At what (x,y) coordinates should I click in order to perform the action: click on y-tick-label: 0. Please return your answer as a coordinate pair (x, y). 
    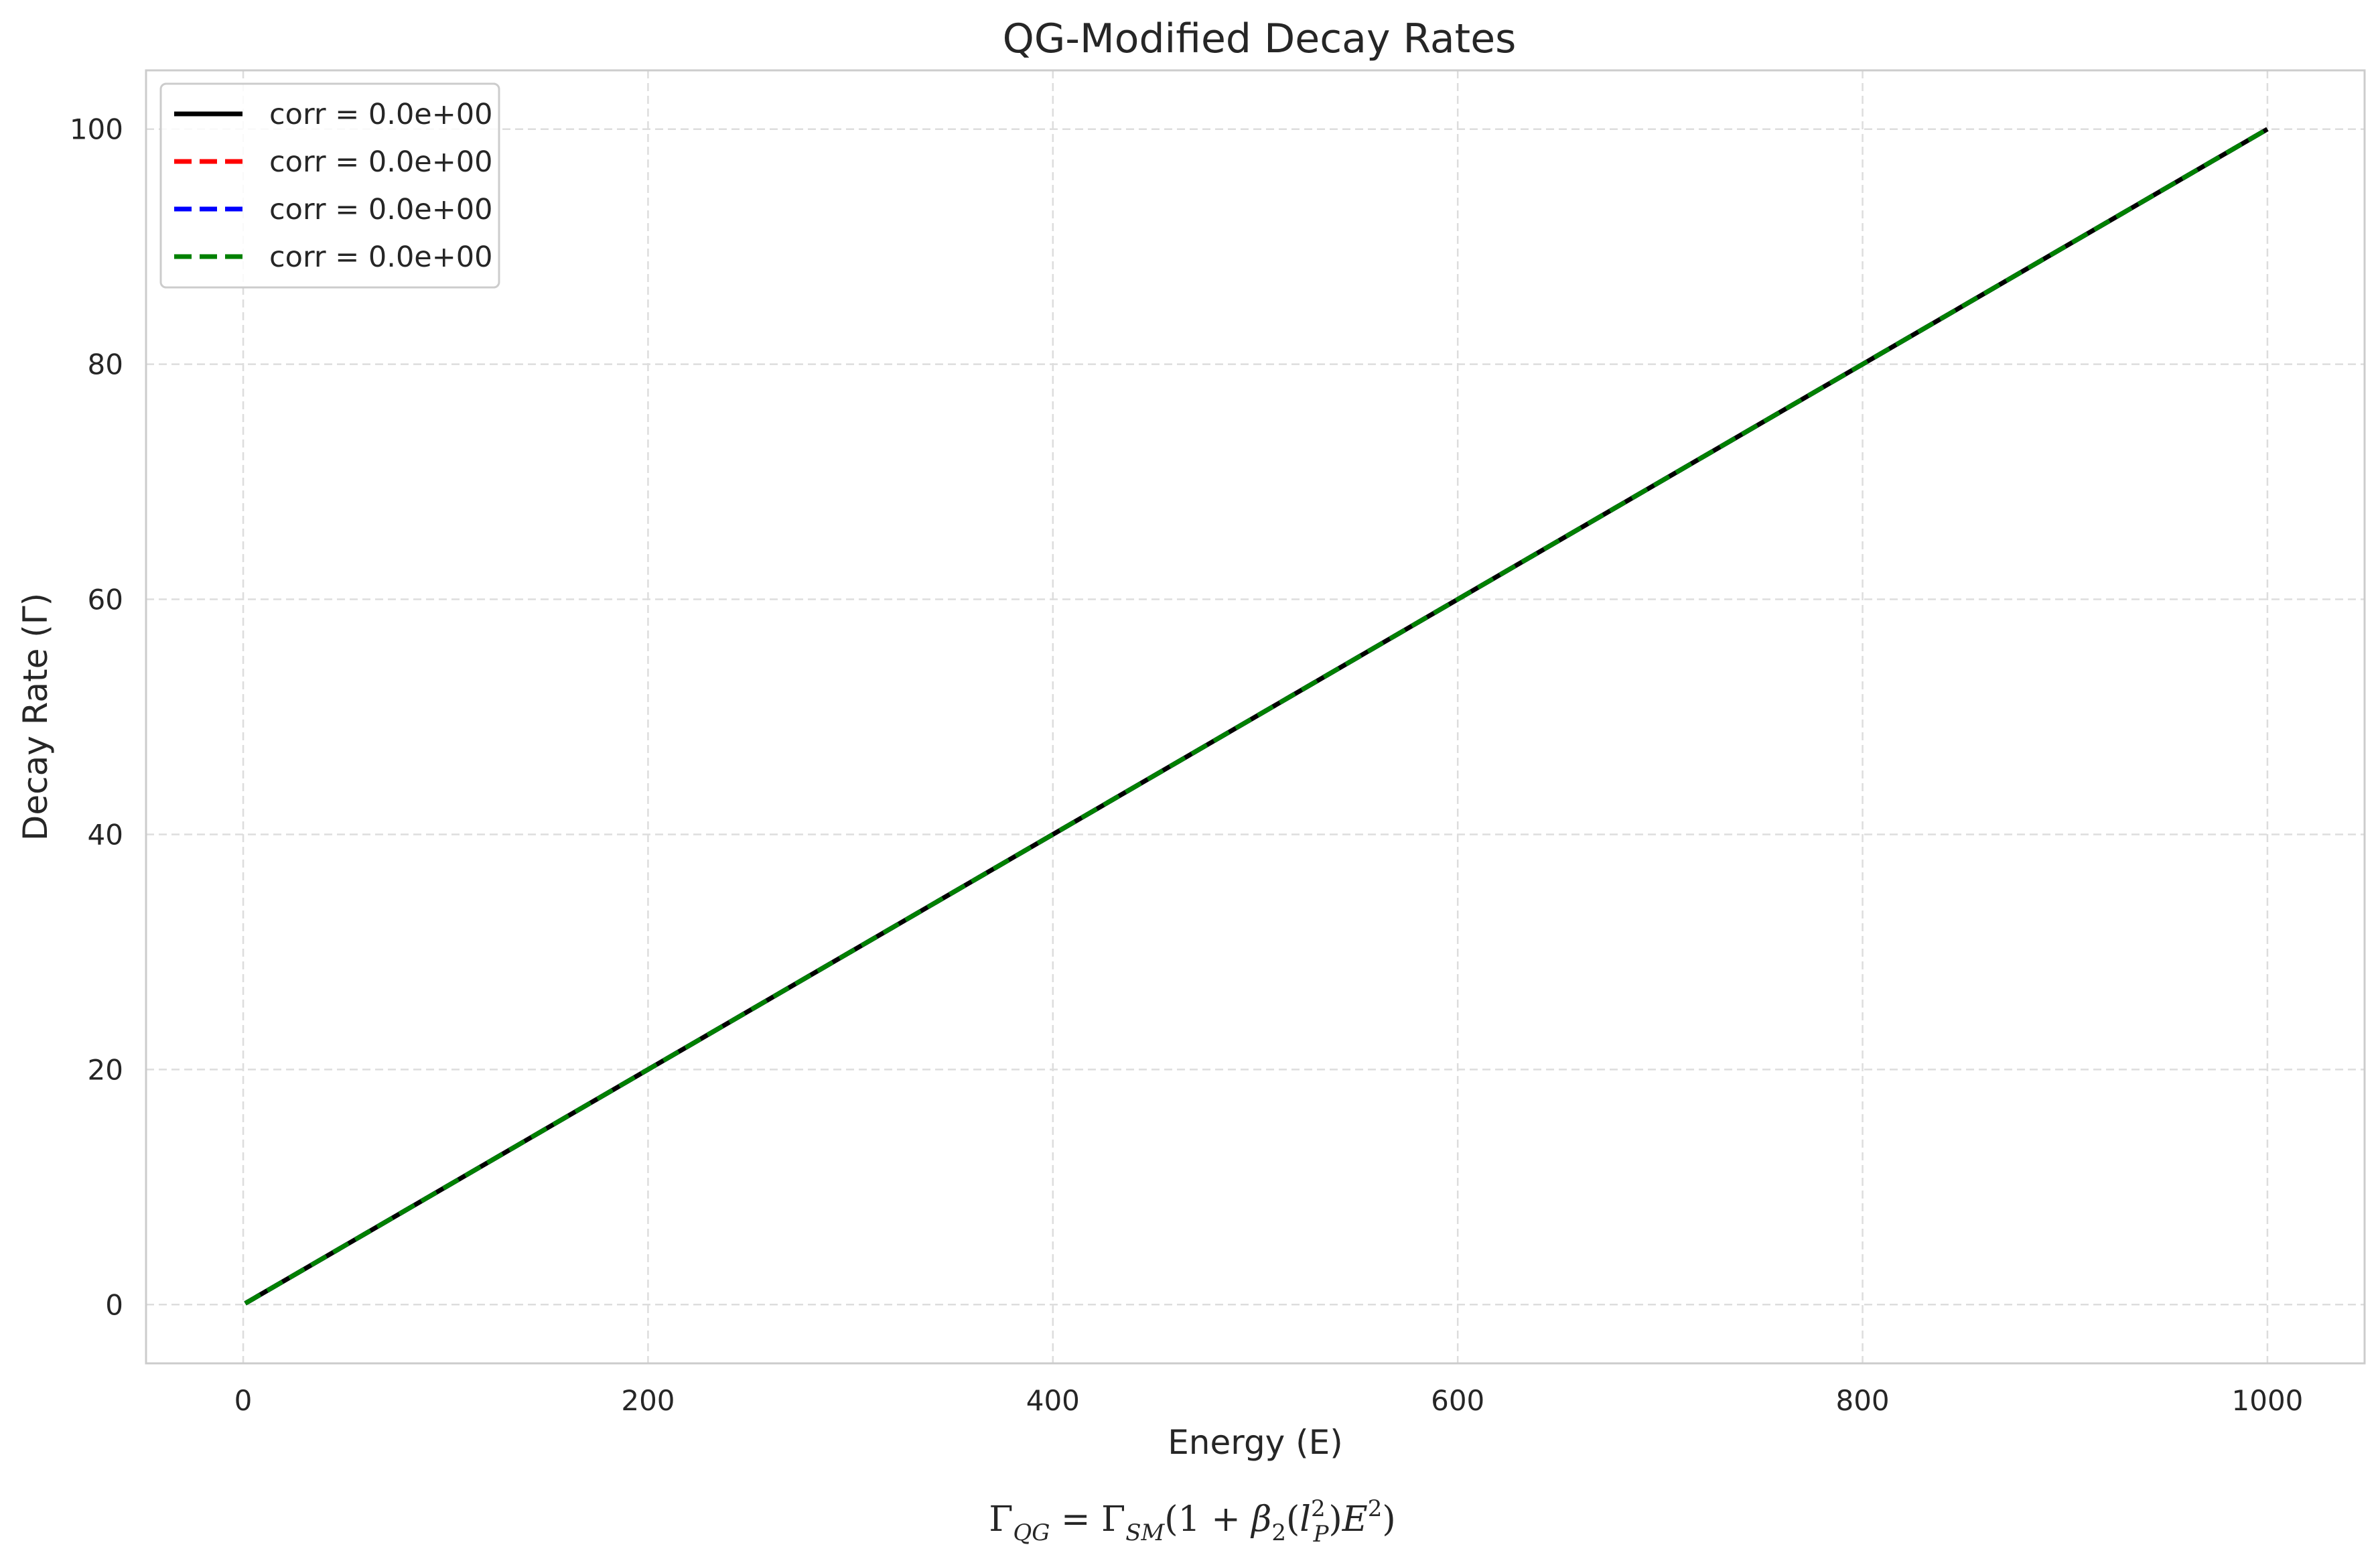
    Looking at the image, I should click on (114, 1304).